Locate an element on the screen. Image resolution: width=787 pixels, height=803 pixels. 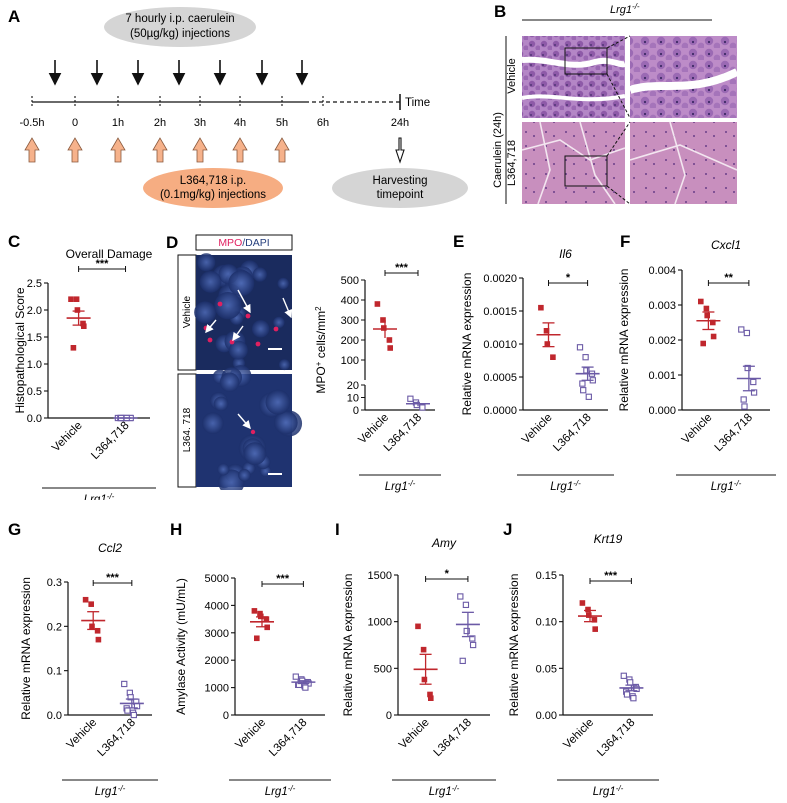
timeline-tick-label: -0.5h is located at coordinates (31, 123).